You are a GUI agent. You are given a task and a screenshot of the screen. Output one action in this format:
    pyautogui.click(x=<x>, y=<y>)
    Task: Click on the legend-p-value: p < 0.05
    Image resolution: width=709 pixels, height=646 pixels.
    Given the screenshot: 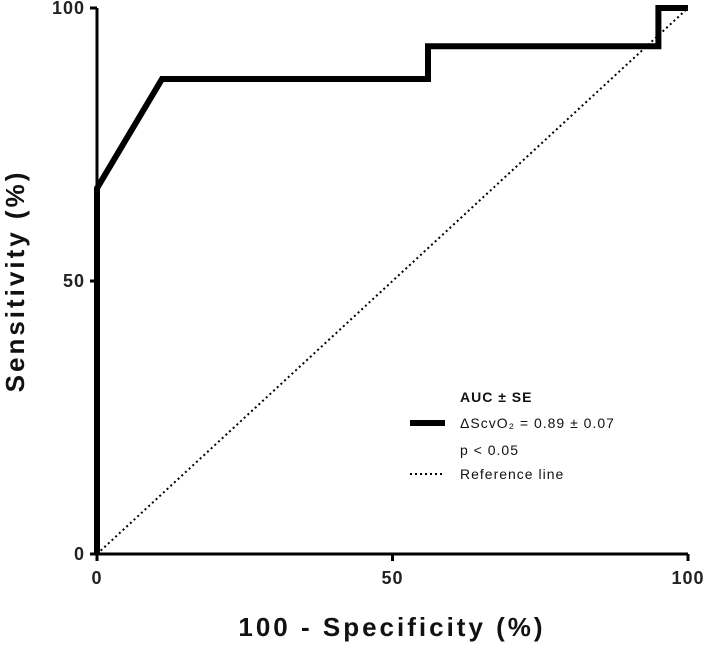 What is the action you would take?
    pyautogui.click(x=489, y=450)
    